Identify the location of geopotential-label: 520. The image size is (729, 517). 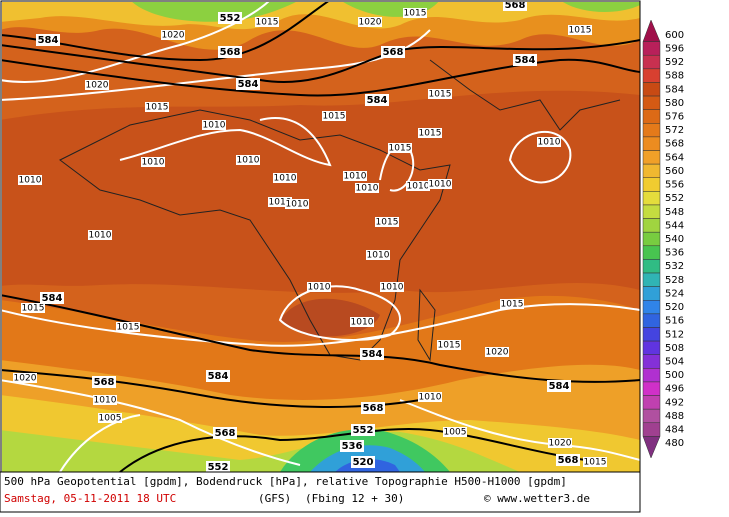
(363, 462).